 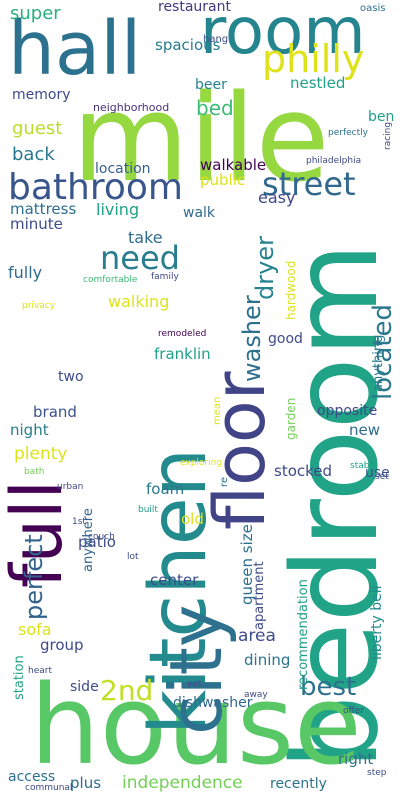 What do you see at coordinates (199, 213) in the screenshot?
I see `word-walk: walk` at bounding box center [199, 213].